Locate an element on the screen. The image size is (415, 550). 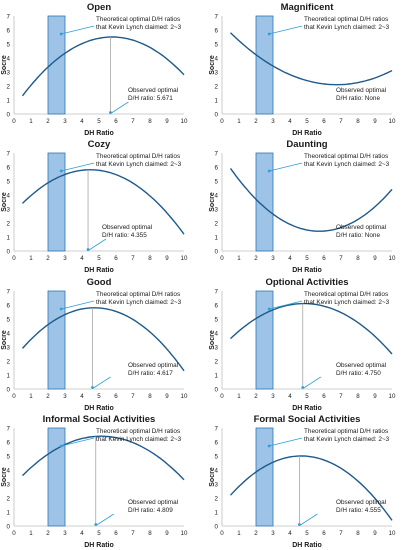
chart-title: Daunting is located at coordinates (306, 144).